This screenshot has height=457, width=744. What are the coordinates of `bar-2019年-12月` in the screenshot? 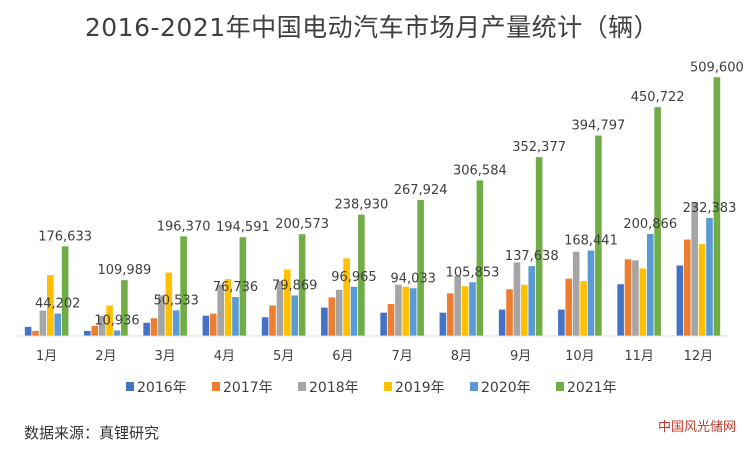 It's located at (702, 290).